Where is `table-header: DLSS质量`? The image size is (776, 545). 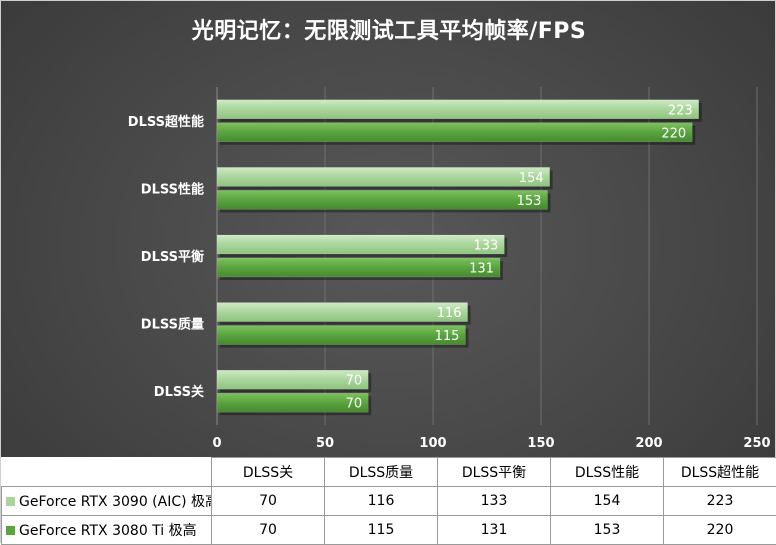
table-header: DLSS质量 is located at coordinates (381, 472).